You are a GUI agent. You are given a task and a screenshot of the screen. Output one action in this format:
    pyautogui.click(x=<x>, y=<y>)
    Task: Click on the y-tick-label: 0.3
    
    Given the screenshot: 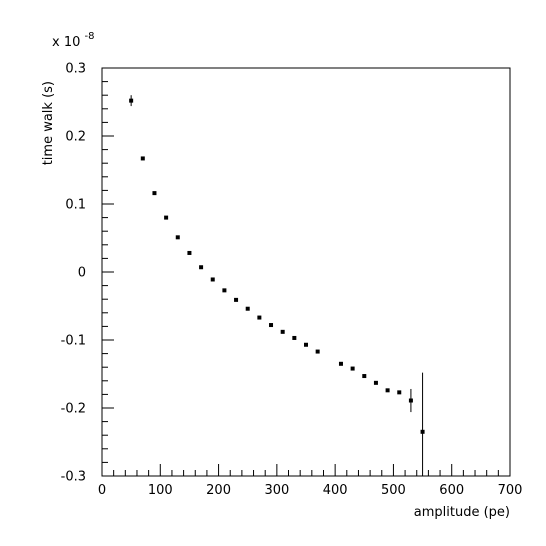 What is the action you would take?
    pyautogui.click(x=75, y=69)
    